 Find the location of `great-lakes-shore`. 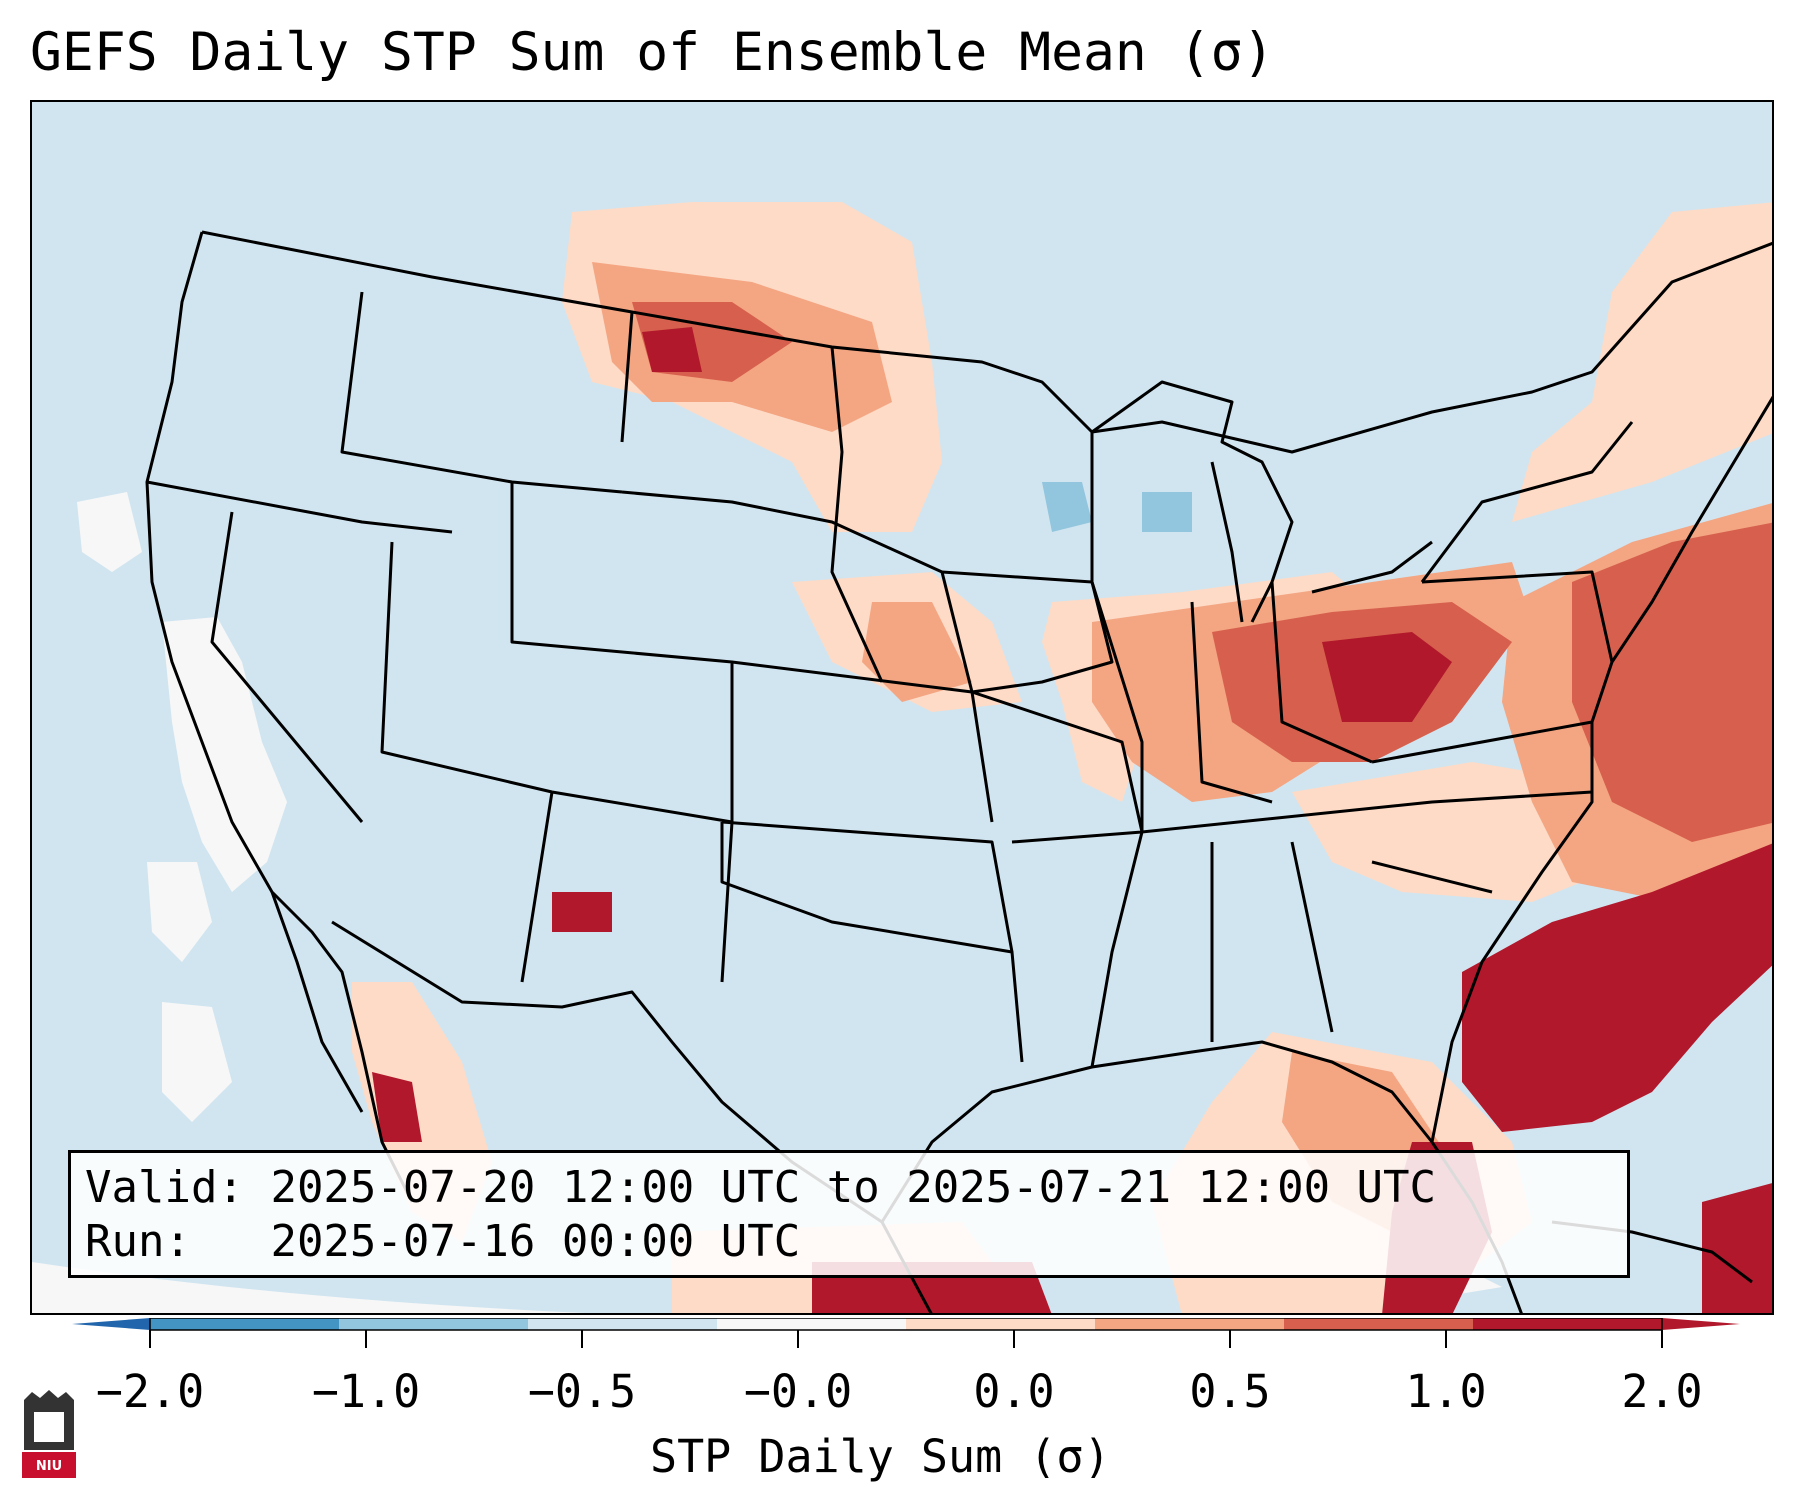

great-lakes-shore is located at coordinates (1192, 501).